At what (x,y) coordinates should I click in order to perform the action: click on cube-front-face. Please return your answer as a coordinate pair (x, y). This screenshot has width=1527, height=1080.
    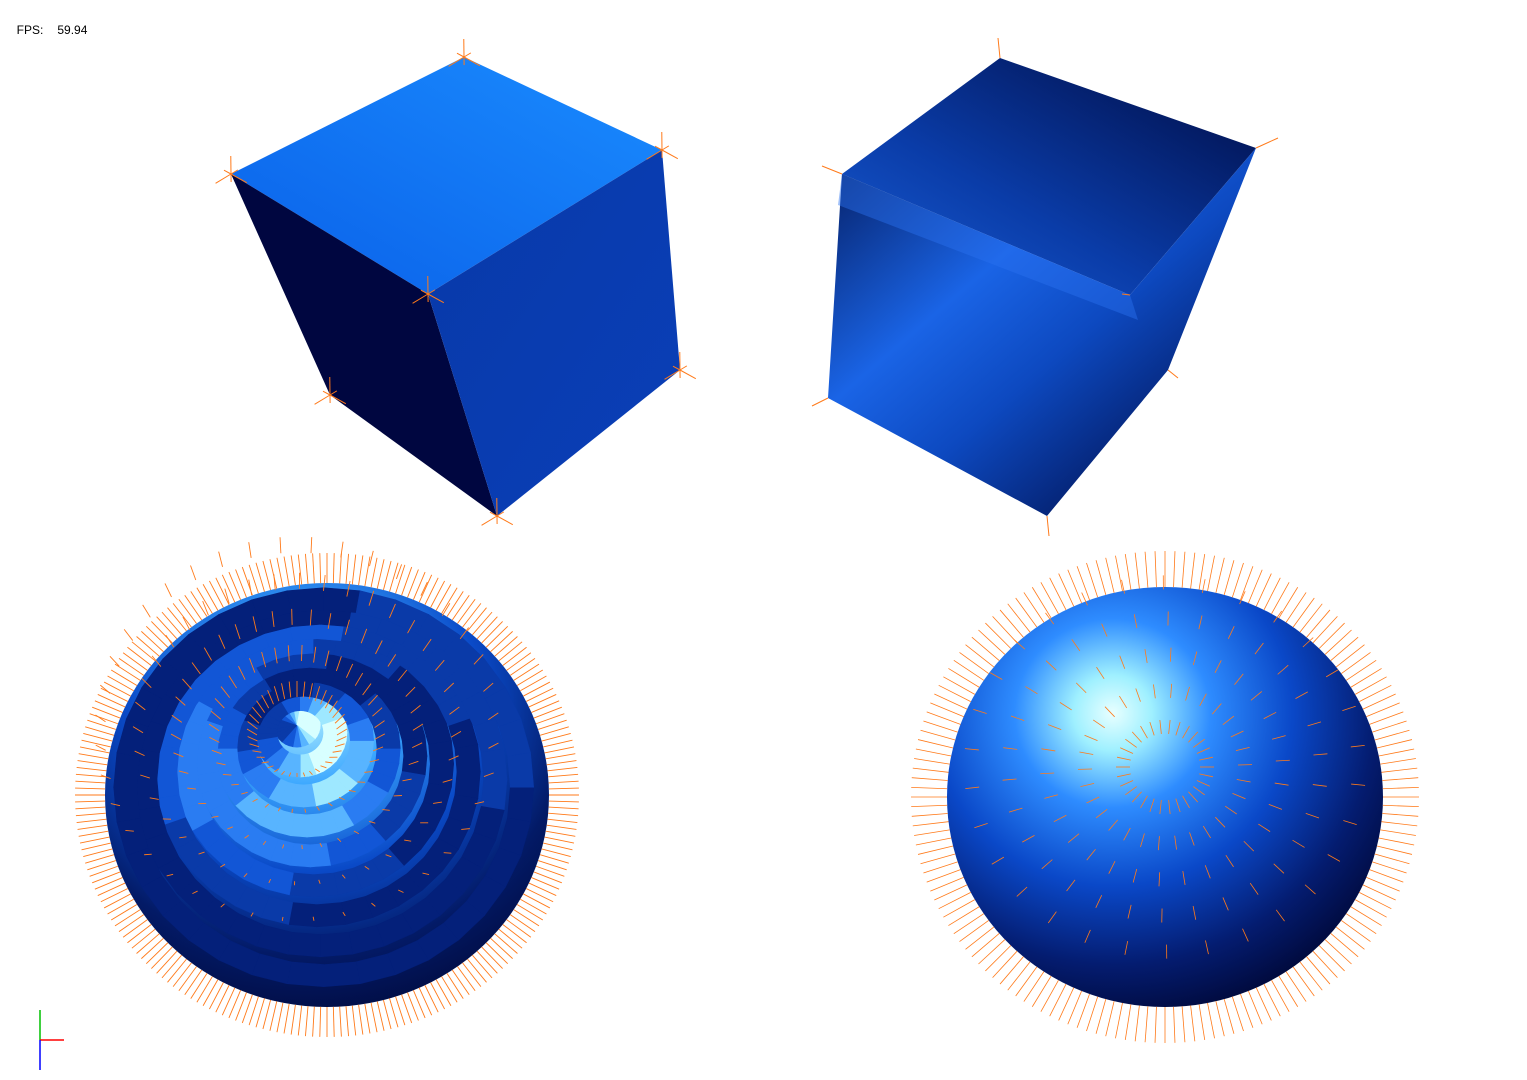
    Looking at the image, I should click on (1042, 332).